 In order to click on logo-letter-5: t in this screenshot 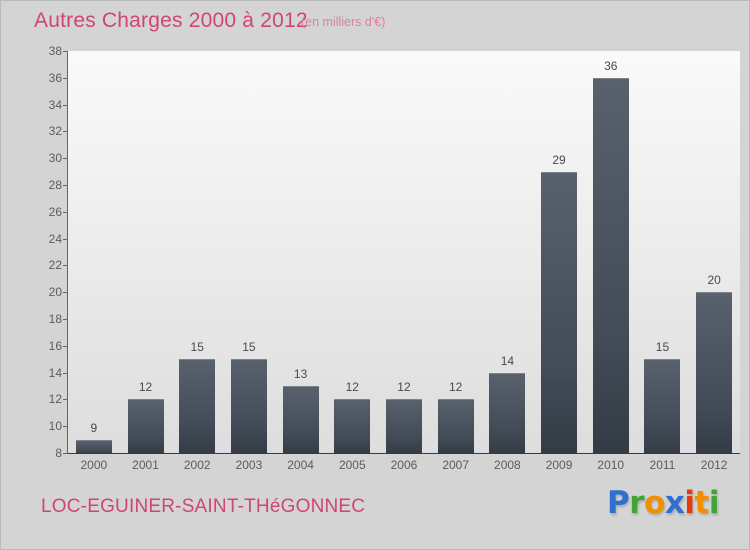, I will do `click(702, 503)`.